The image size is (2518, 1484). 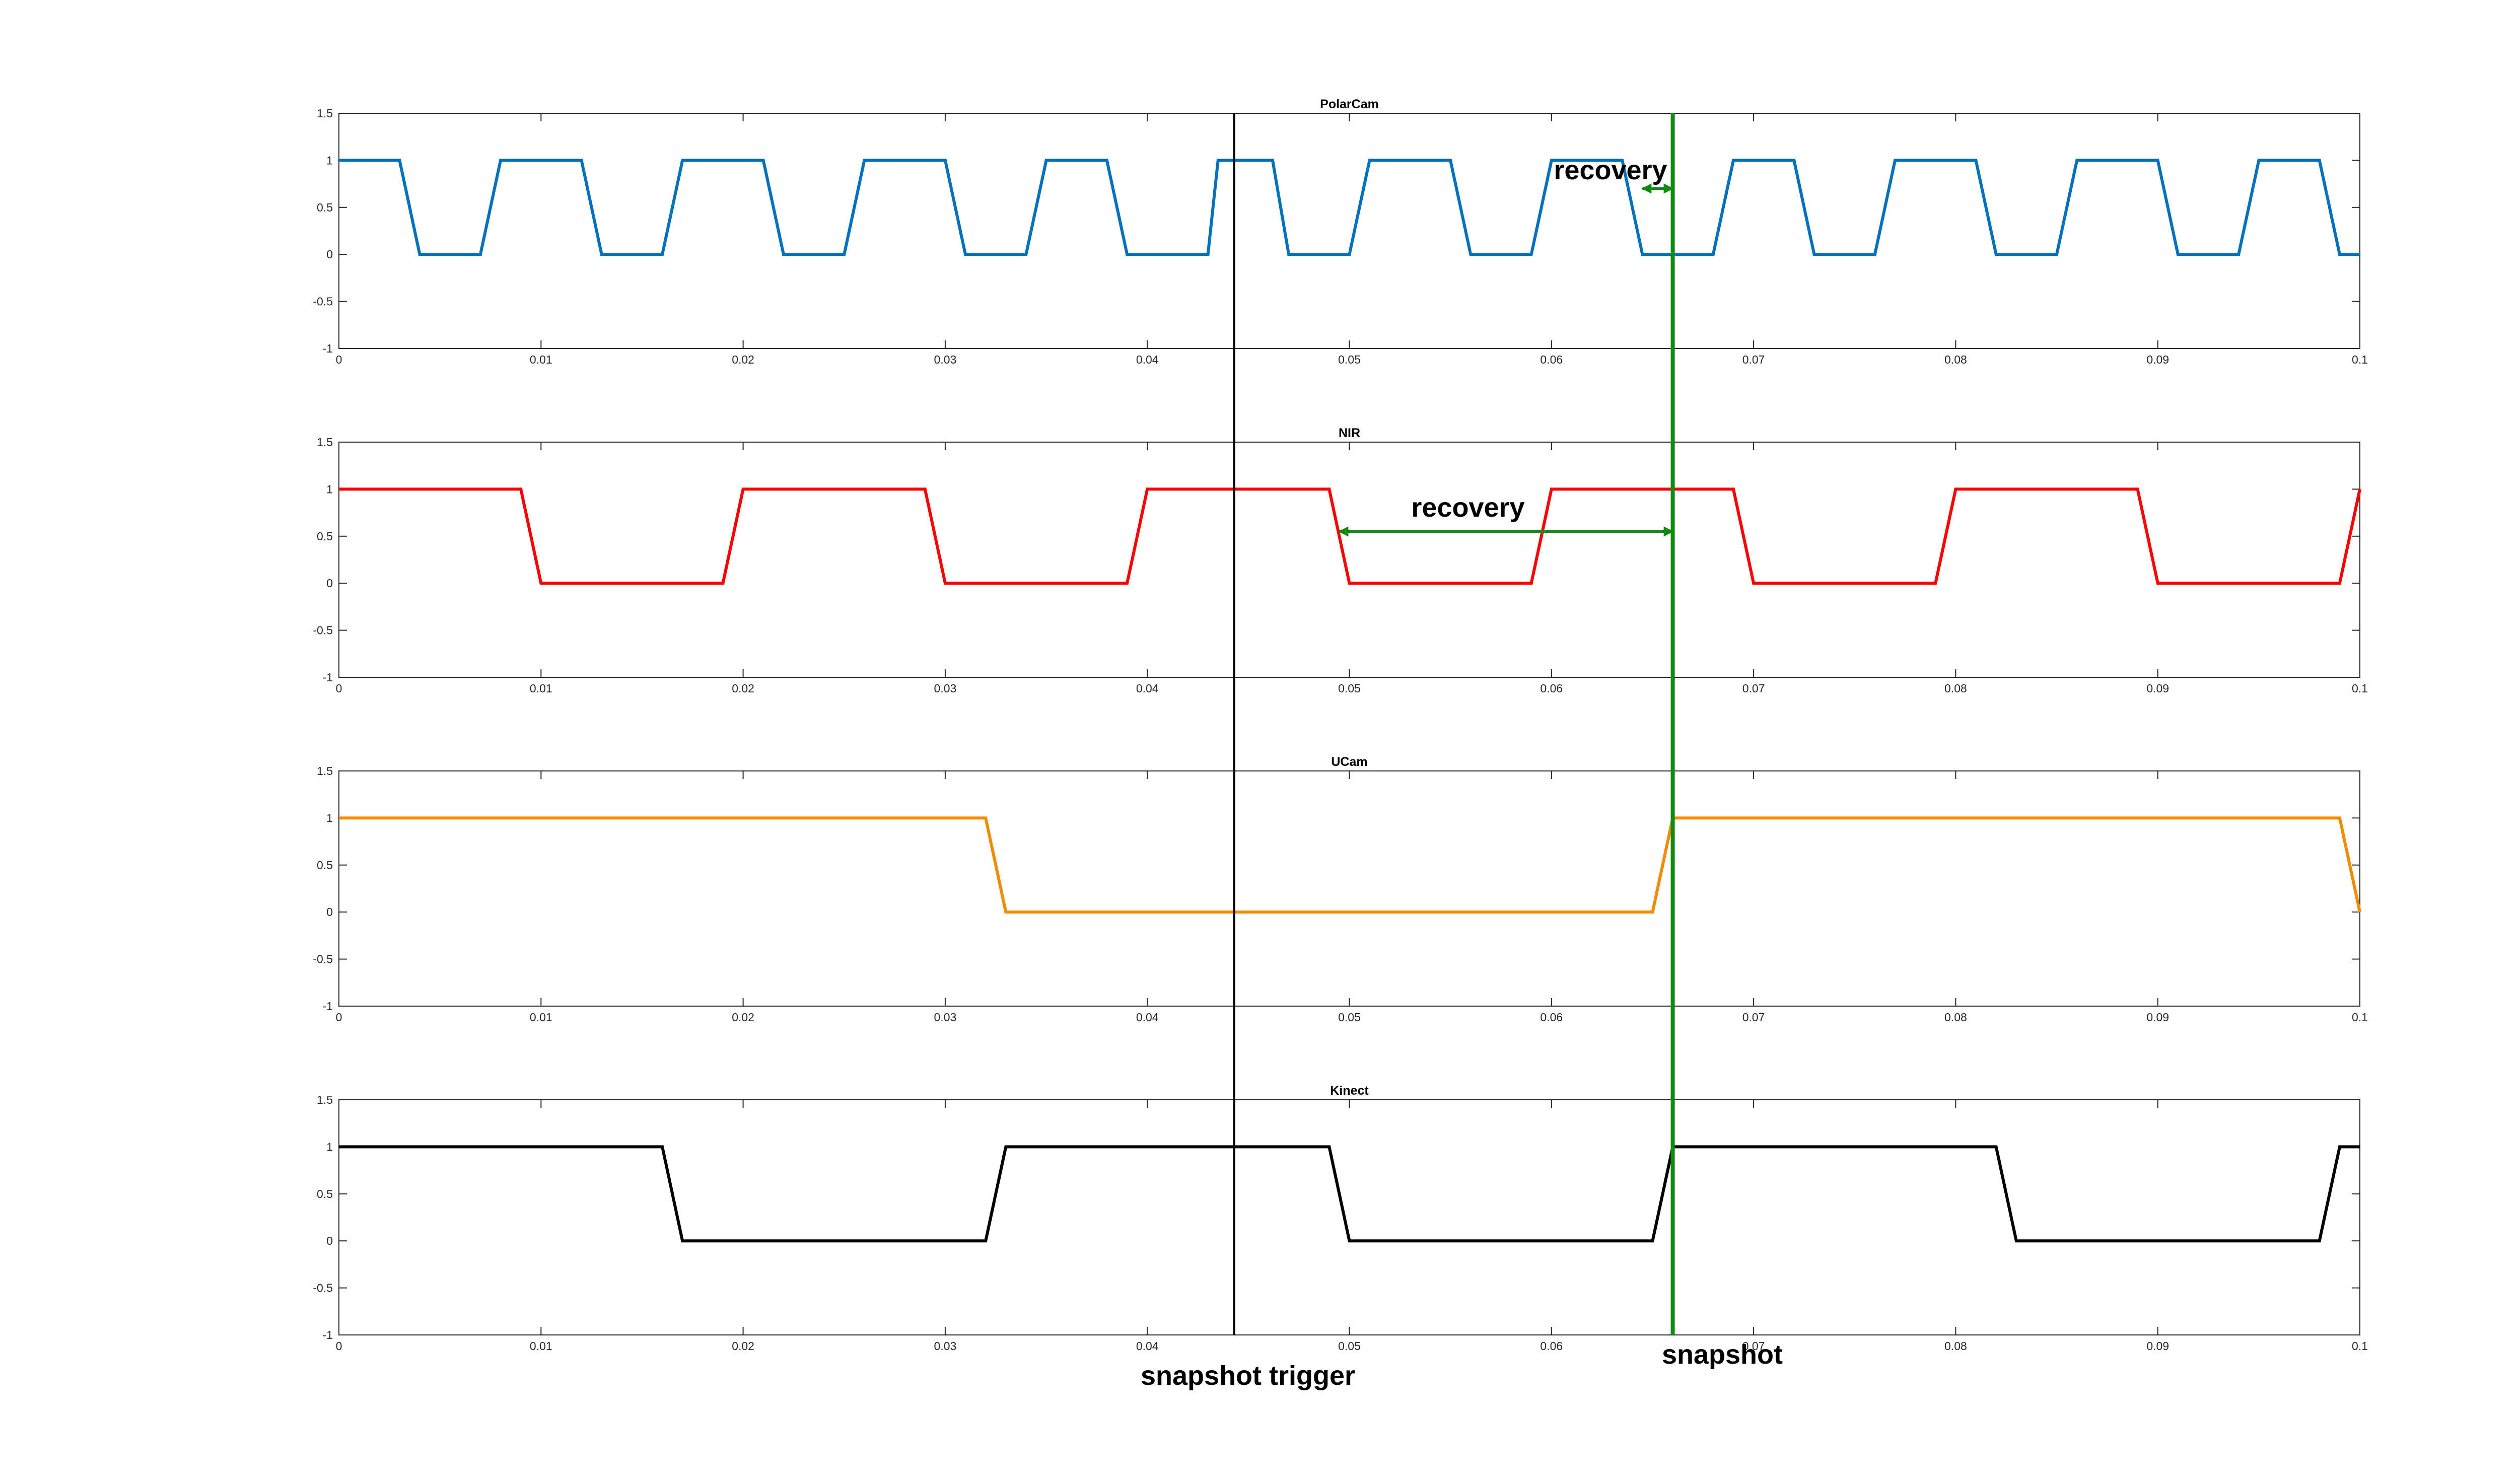 What do you see at coordinates (1349, 433) in the screenshot?
I see `subplot-title: NIR` at bounding box center [1349, 433].